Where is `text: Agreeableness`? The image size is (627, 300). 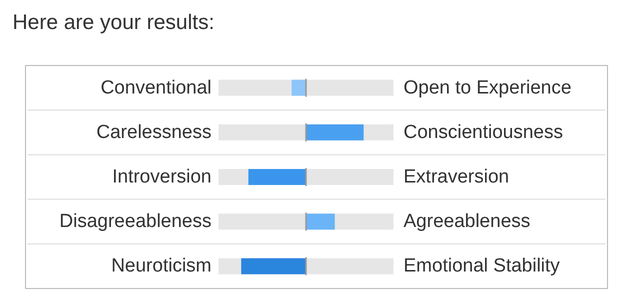 text: Agreeableness is located at coordinates (467, 221).